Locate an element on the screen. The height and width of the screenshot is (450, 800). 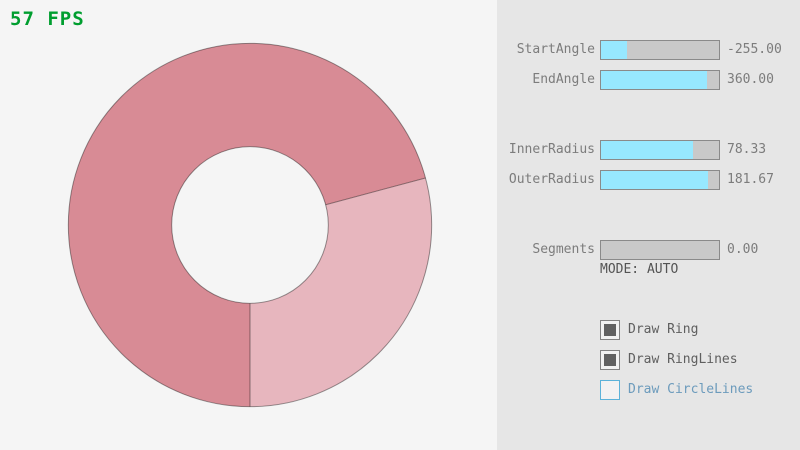
slider-value: 0.00 is located at coordinates (743, 249).